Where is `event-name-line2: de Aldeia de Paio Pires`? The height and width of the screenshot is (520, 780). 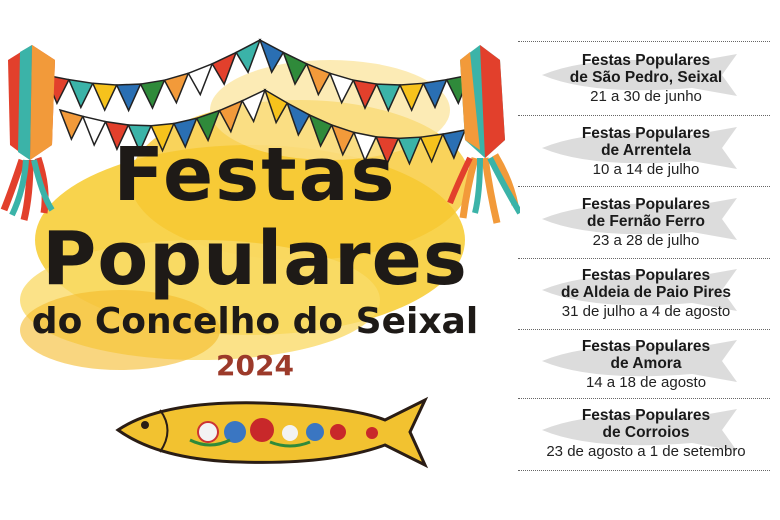
event-name-line2: de Aldeia de Paio Pires is located at coordinates (646, 292).